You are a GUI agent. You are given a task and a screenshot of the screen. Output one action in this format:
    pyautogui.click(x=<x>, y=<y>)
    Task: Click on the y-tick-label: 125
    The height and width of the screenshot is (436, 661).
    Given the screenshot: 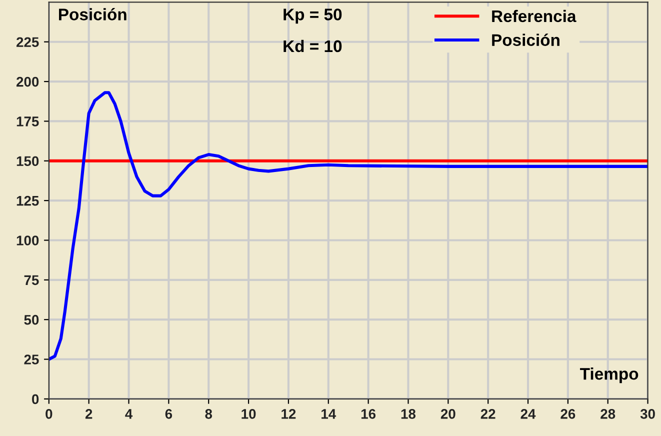 What is the action you would take?
    pyautogui.click(x=27, y=201)
    